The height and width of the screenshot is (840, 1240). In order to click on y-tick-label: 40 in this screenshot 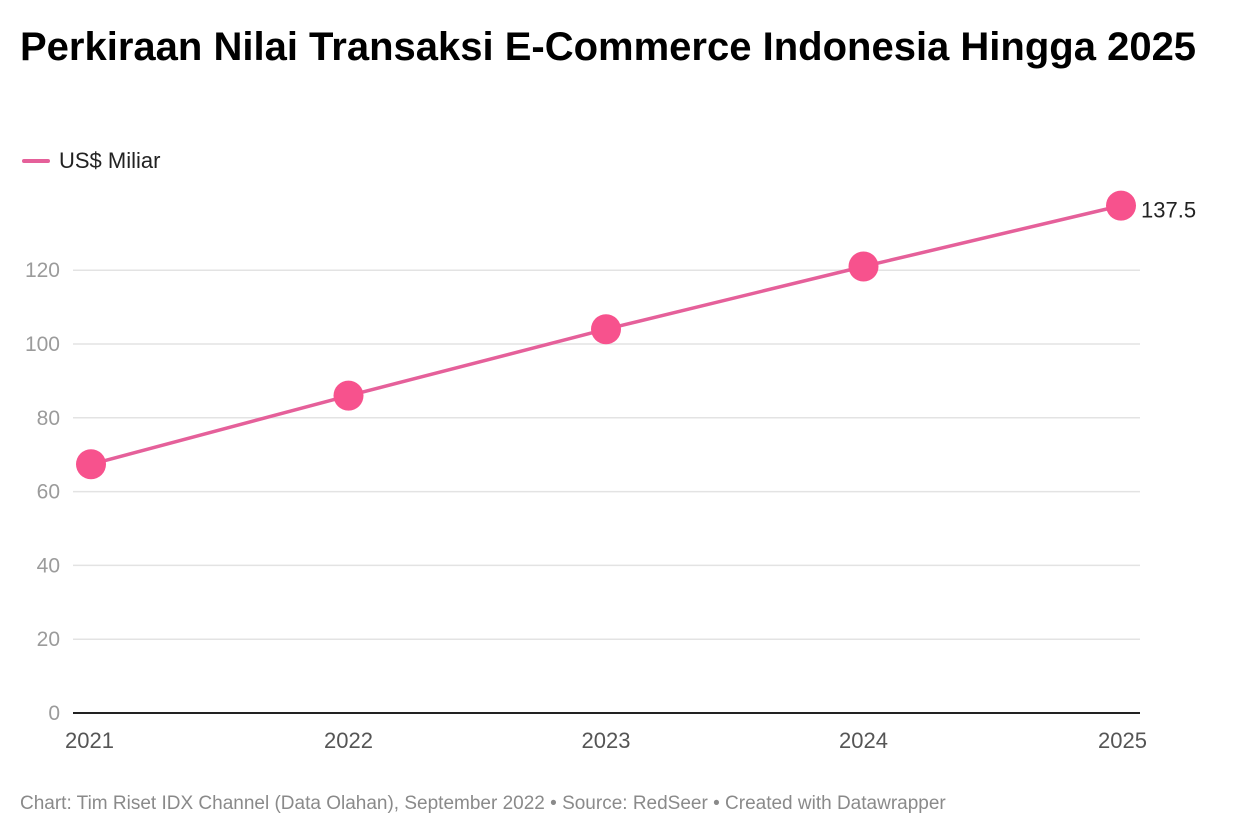, I will do `click(48, 565)`.